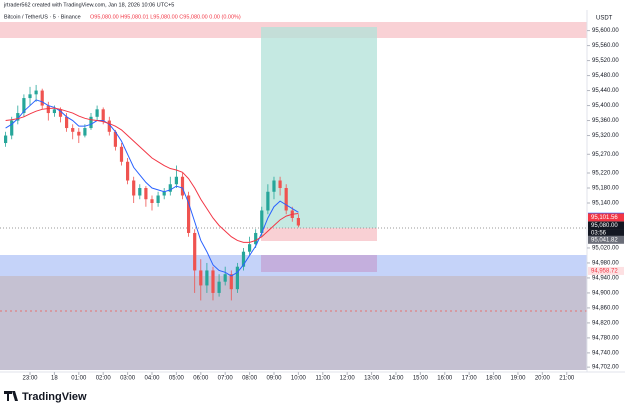 This screenshot has height=410, width=625. Describe the element at coordinates (201, 379) in the screenshot. I see `x-tick-label: 06:00` at that location.